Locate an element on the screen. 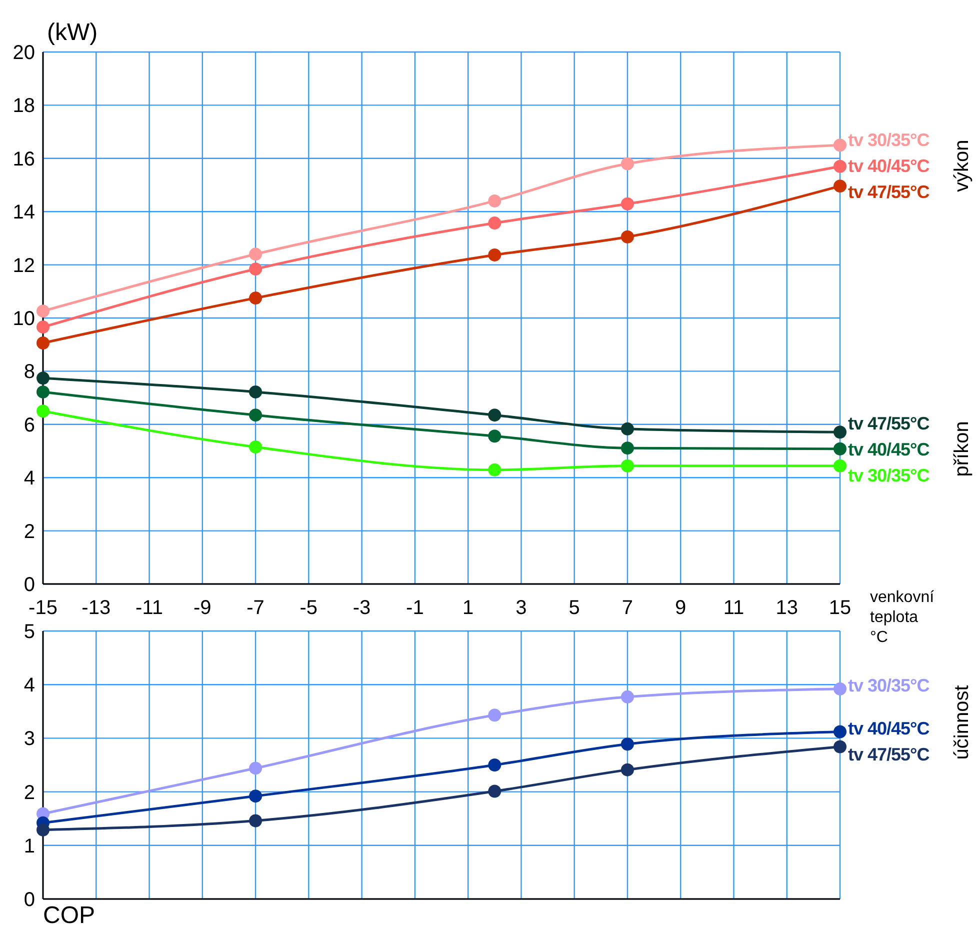 This screenshot has width=978, height=928. text: účinnost is located at coordinates (962, 722).